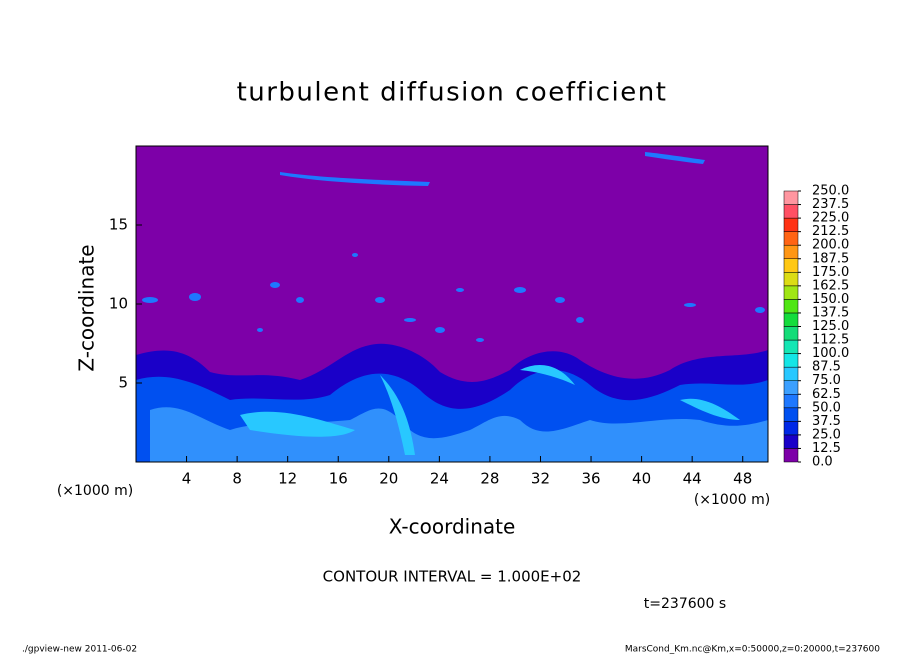 Image resolution: width=904 pixels, height=654 pixels. Describe the element at coordinates (439, 479) in the screenshot. I see `x-tick-label: 24` at that location.